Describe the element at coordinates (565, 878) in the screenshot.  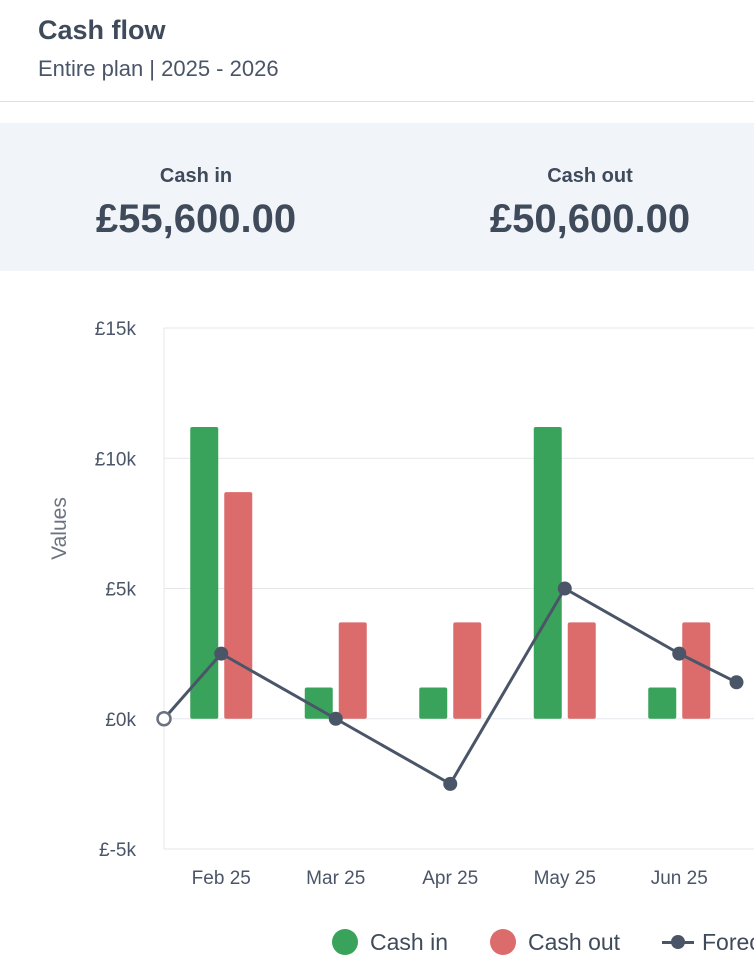
I see `x-tick-label: May 25` at that location.